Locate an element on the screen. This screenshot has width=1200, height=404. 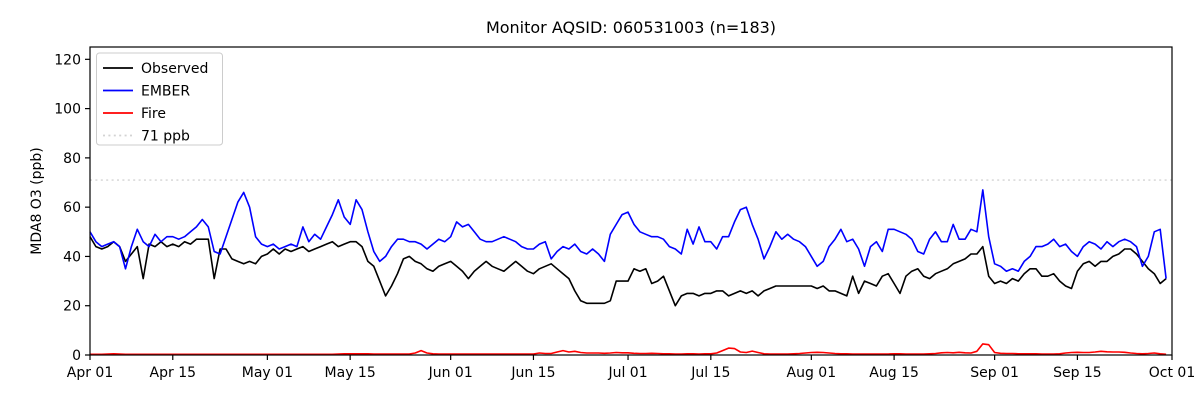
y-axis-label: MDA8 O3 (ppb) is located at coordinates (37, 201).